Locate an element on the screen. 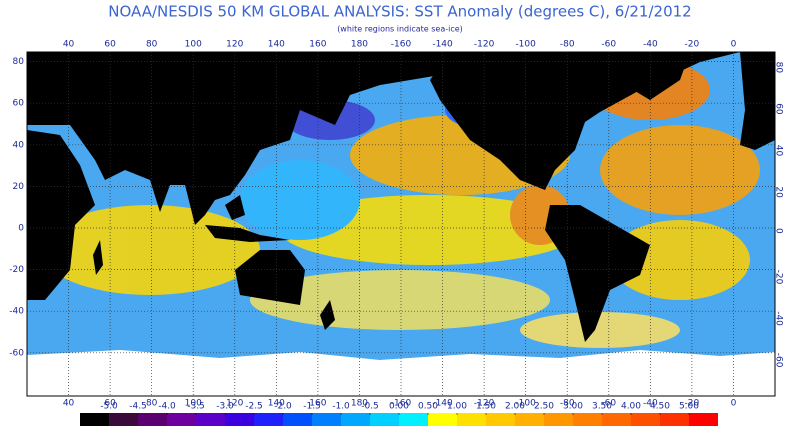 This screenshot has width=800, height=436. lon-label-top: 160 is located at coordinates (317, 45).